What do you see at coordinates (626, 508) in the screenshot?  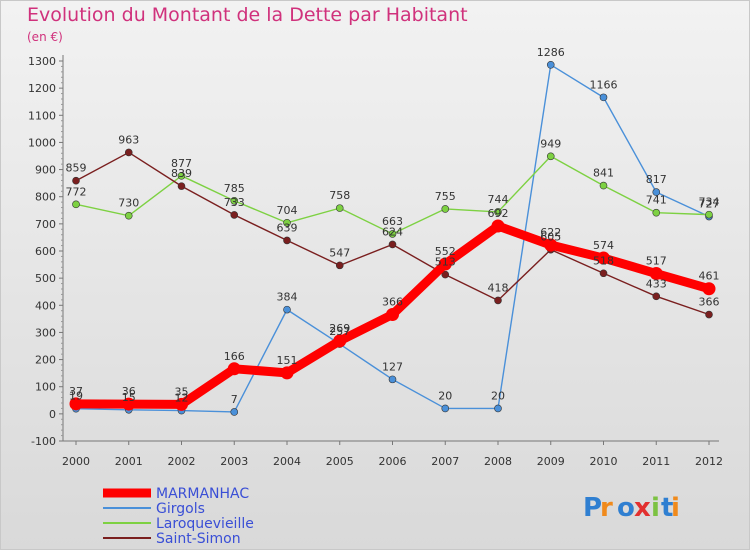 I see `logo-letter: o` at bounding box center [626, 508].